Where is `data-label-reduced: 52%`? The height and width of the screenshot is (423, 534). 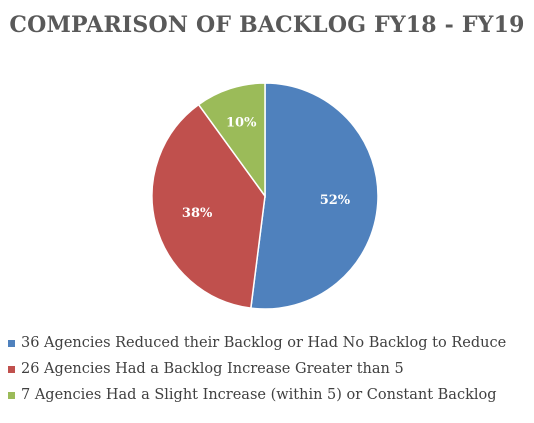 data-label-reduced: 52% is located at coordinates (335, 200).